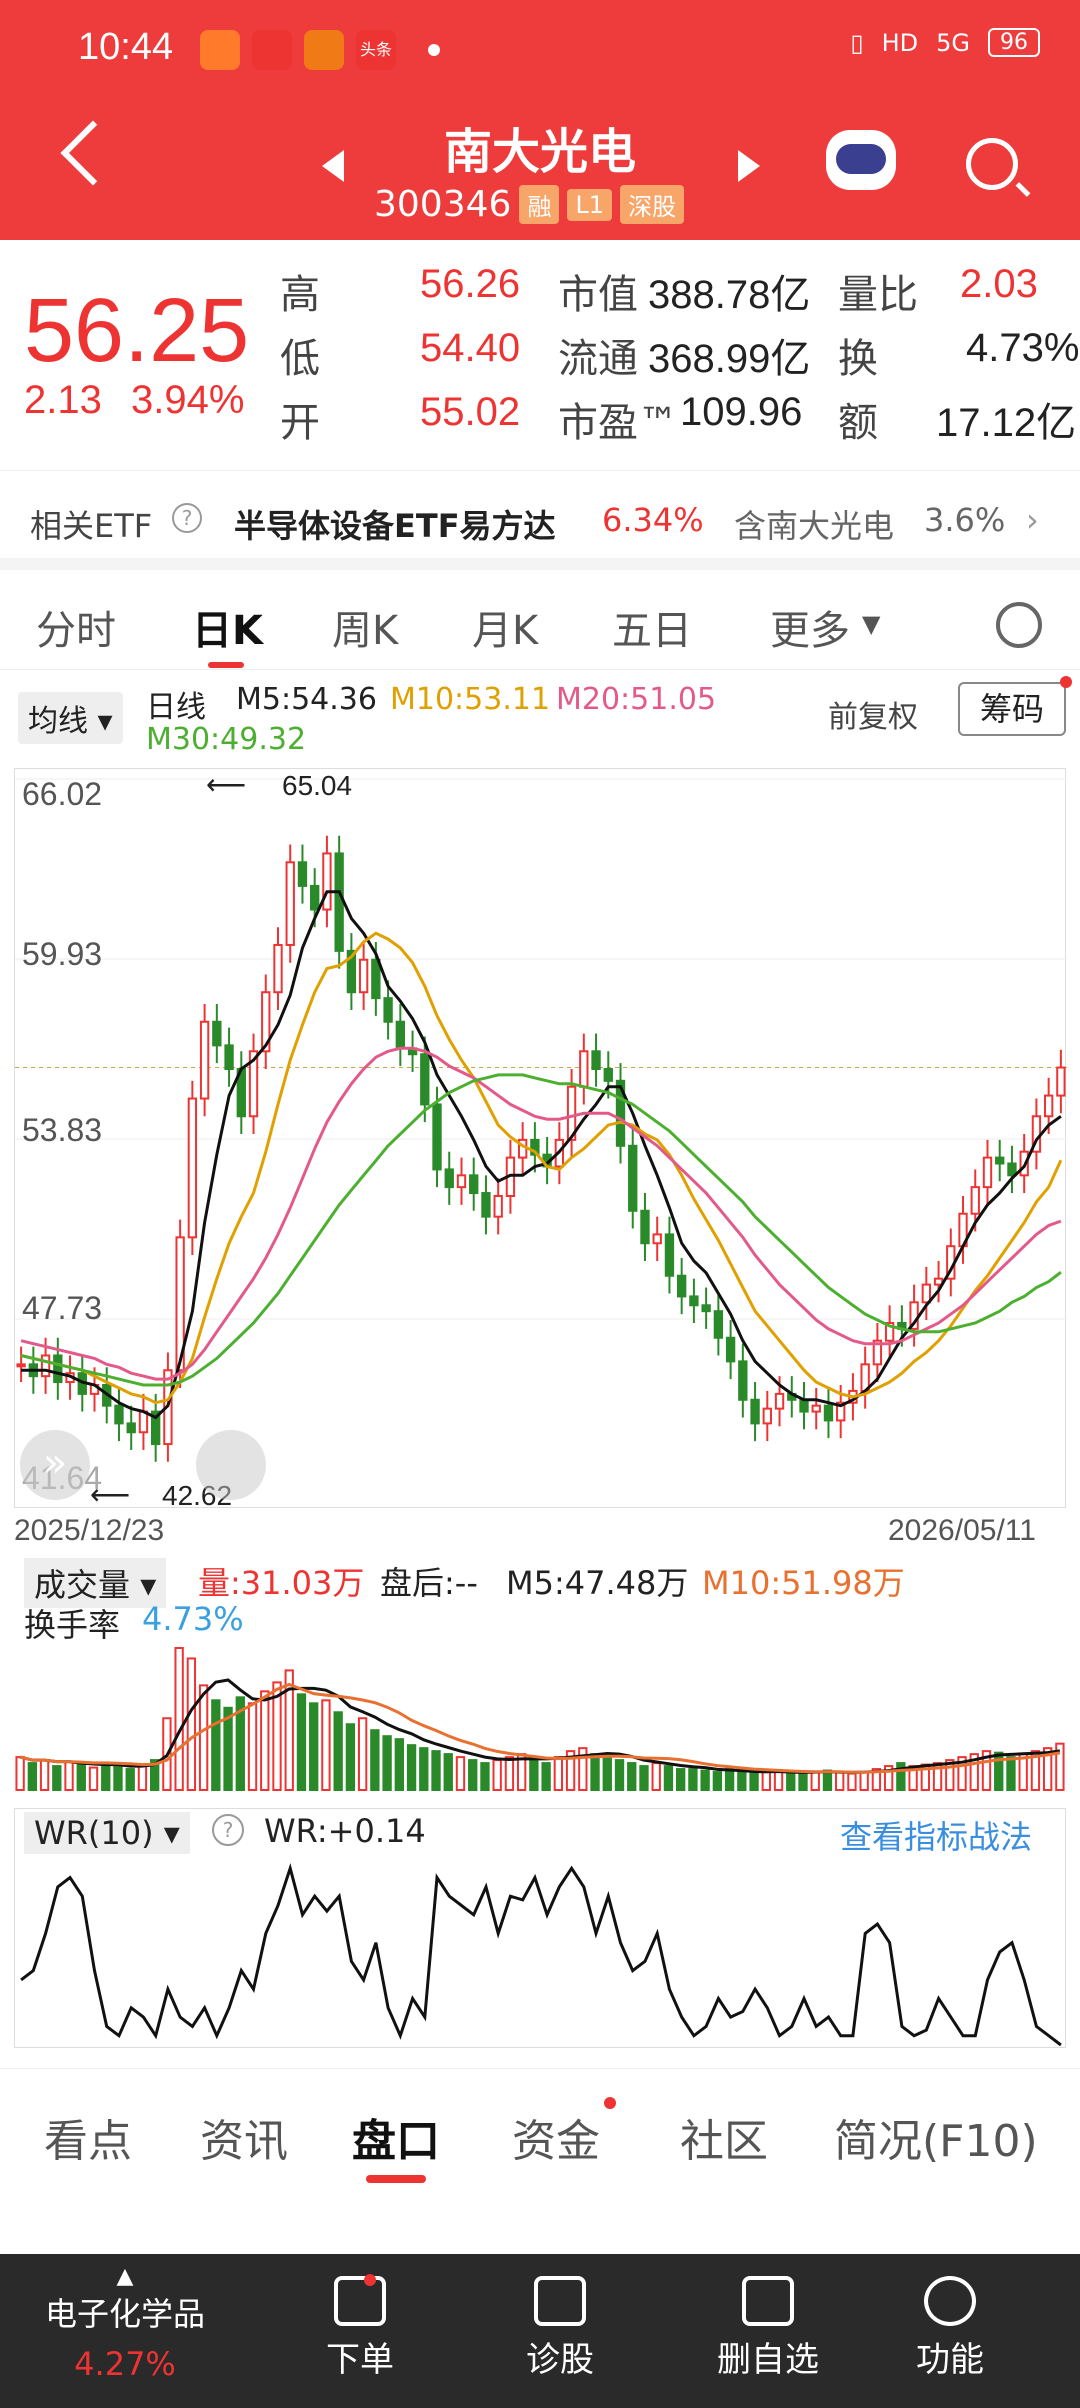 This screenshot has width=1080, height=2408. What do you see at coordinates (125, 2323) in the screenshot?
I see `sector-button: ▲ 电子化学品 4.27%` at bounding box center [125, 2323].